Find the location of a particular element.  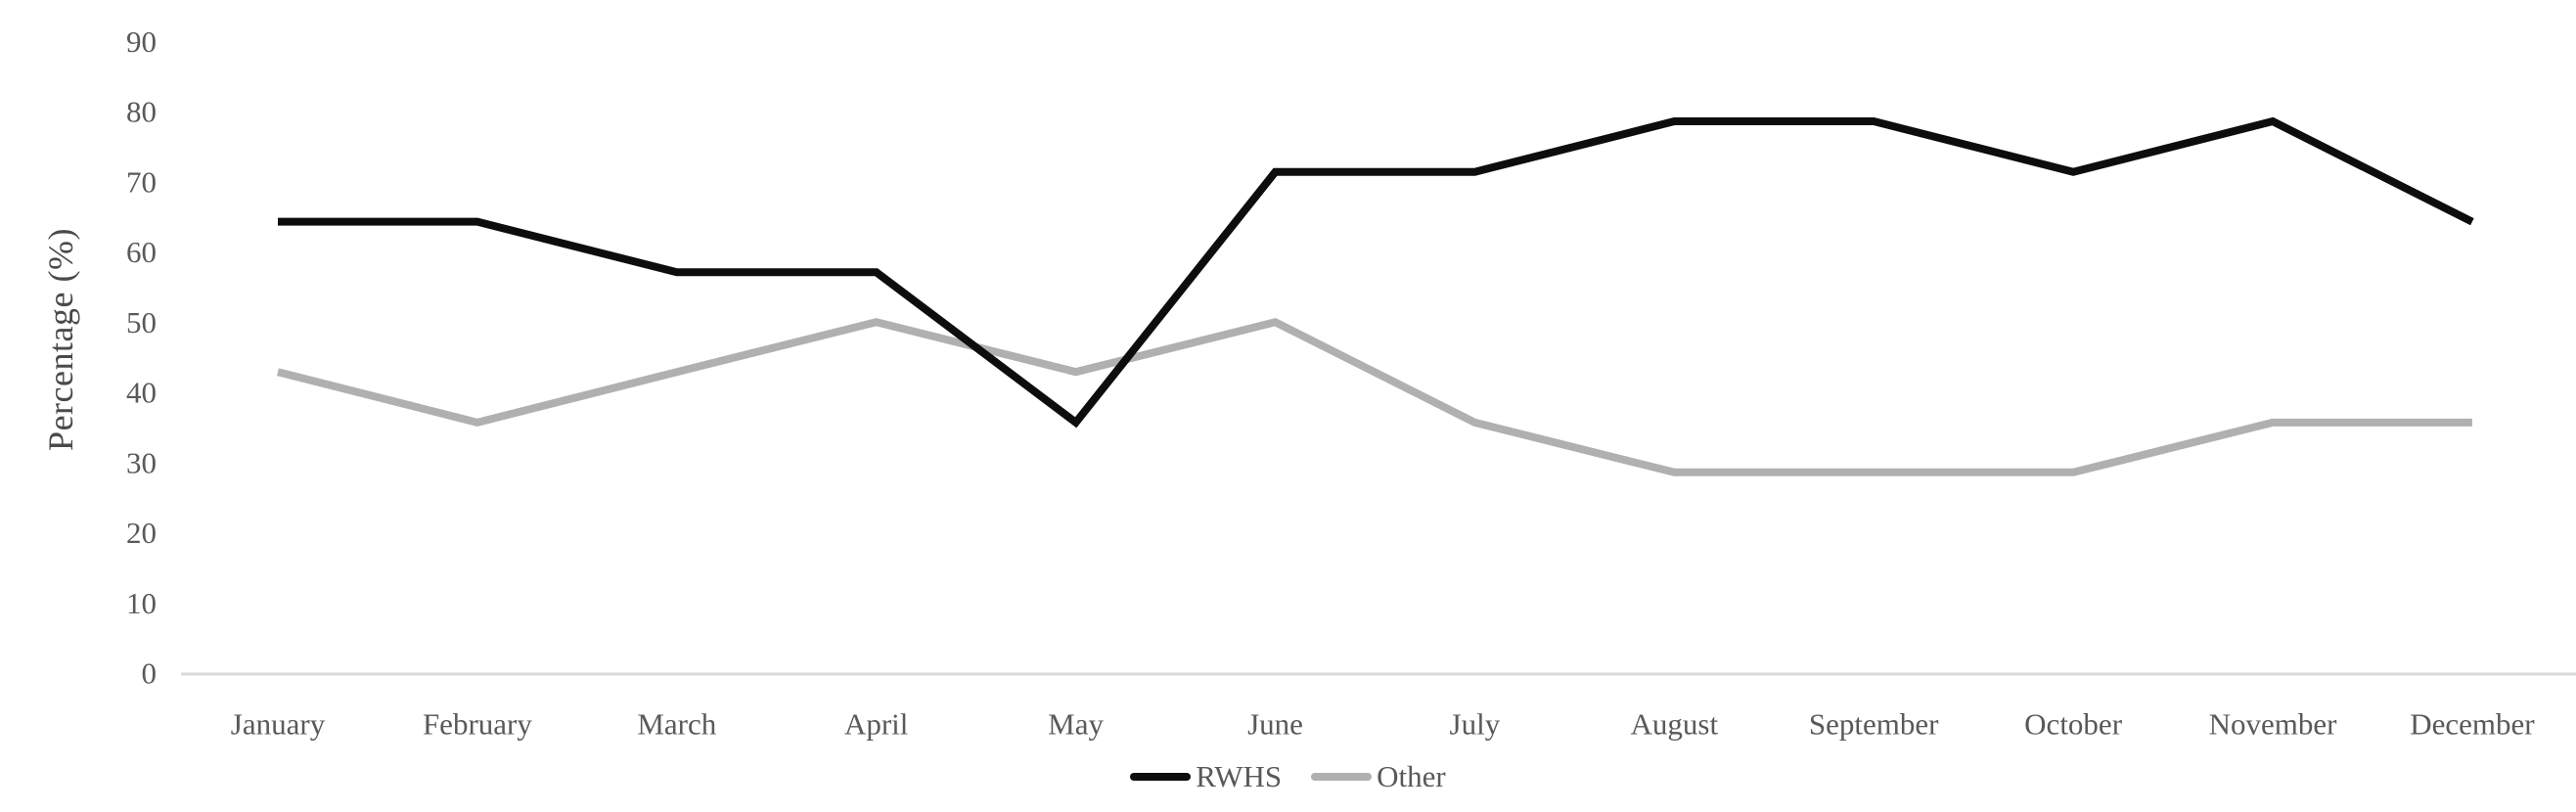

x-tick-label: October is located at coordinates (2073, 725).